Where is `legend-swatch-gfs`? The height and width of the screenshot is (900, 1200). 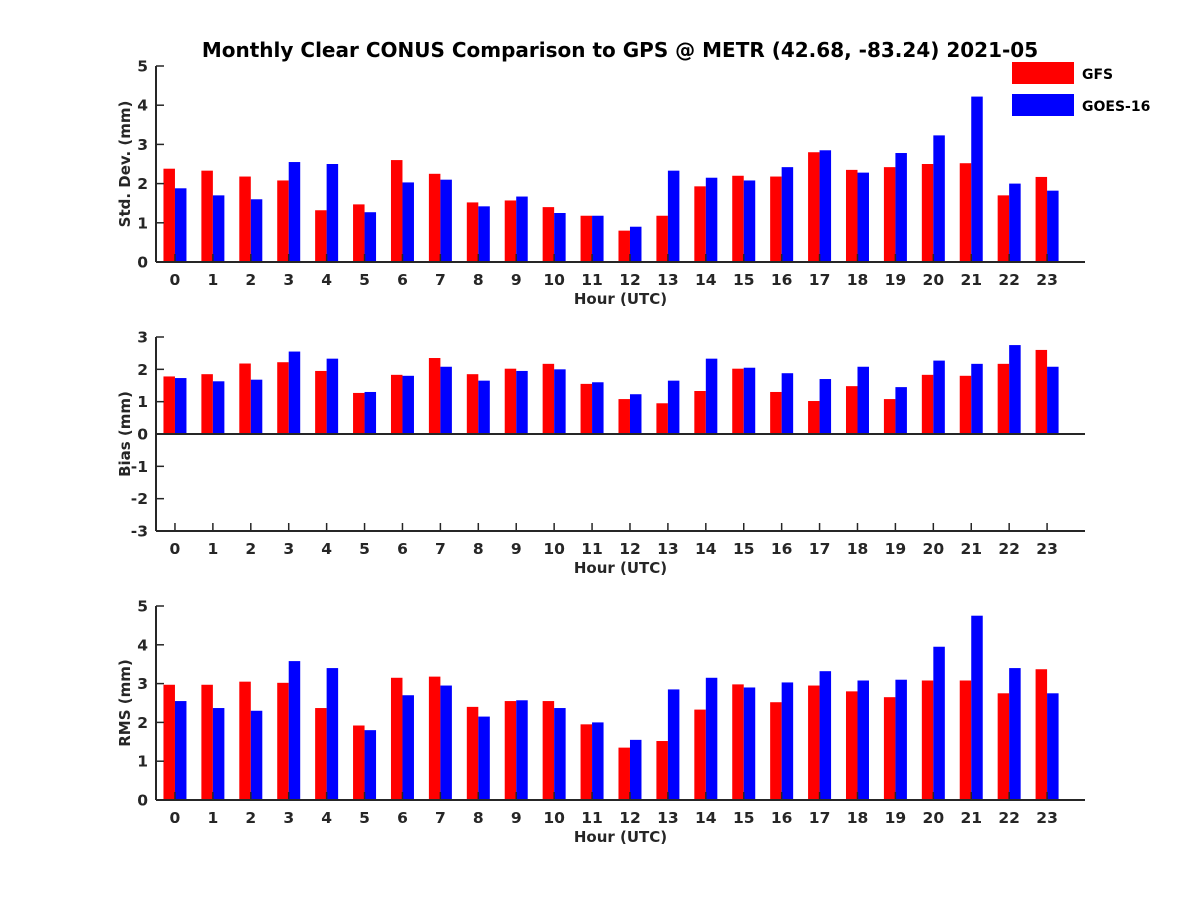 legend-swatch-gfs is located at coordinates (1043, 73).